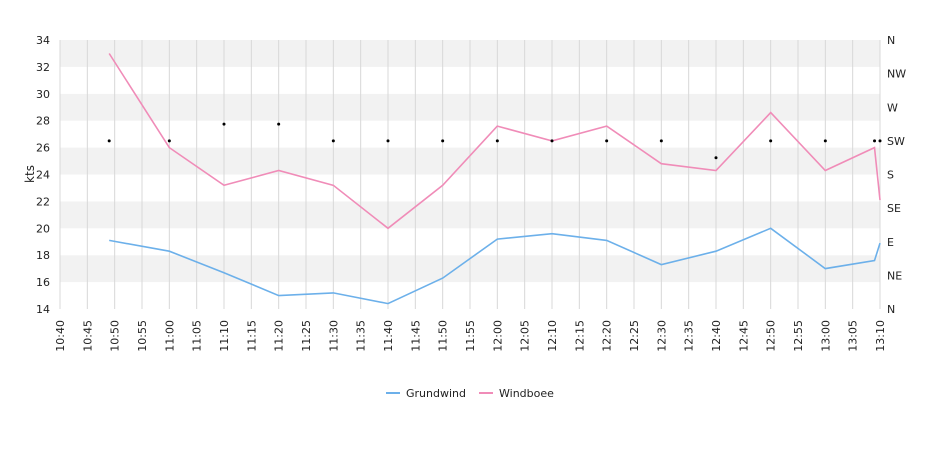  Describe the element at coordinates (415, 336) in the screenshot. I see `x-tick-label: 11:45` at that location.